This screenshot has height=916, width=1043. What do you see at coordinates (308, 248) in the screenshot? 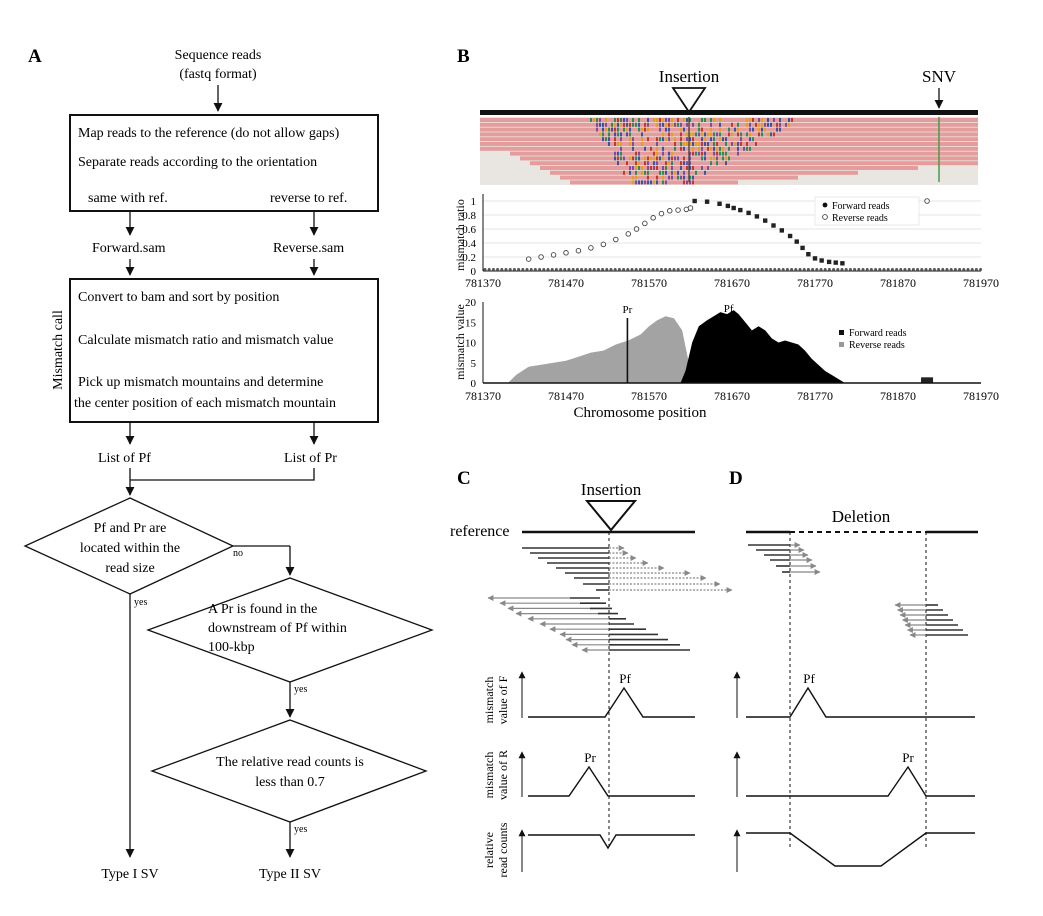
I see `reverse-sam: Reverse.sam` at bounding box center [308, 248].